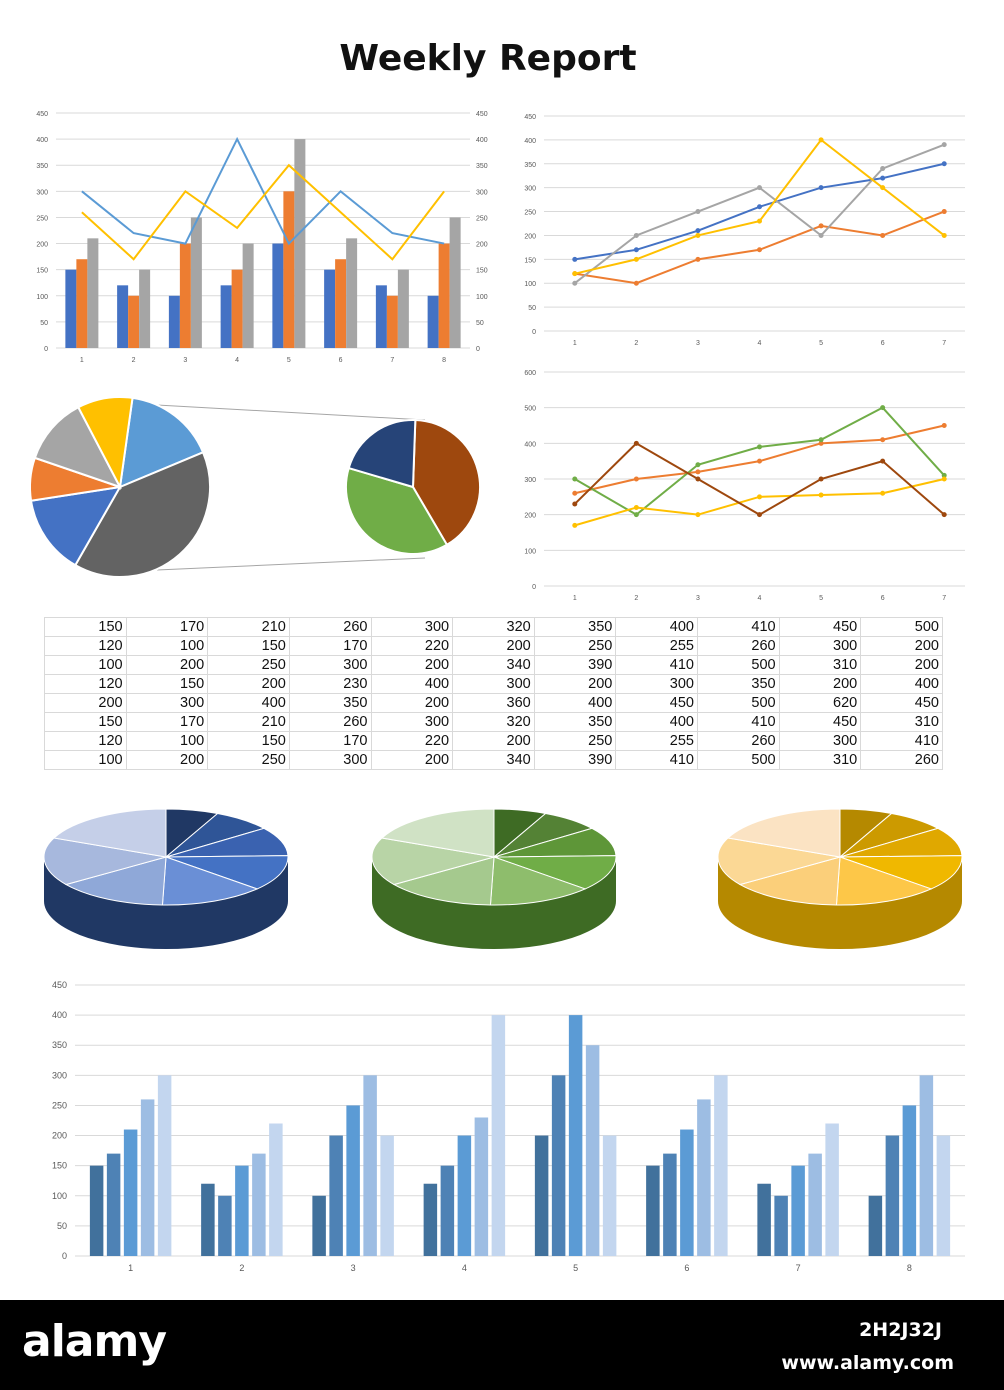 Image resolution: width=1004 pixels, height=1390 pixels. Describe the element at coordinates (482, 218) in the screenshot. I see `y2-tick-label: 250` at that location.